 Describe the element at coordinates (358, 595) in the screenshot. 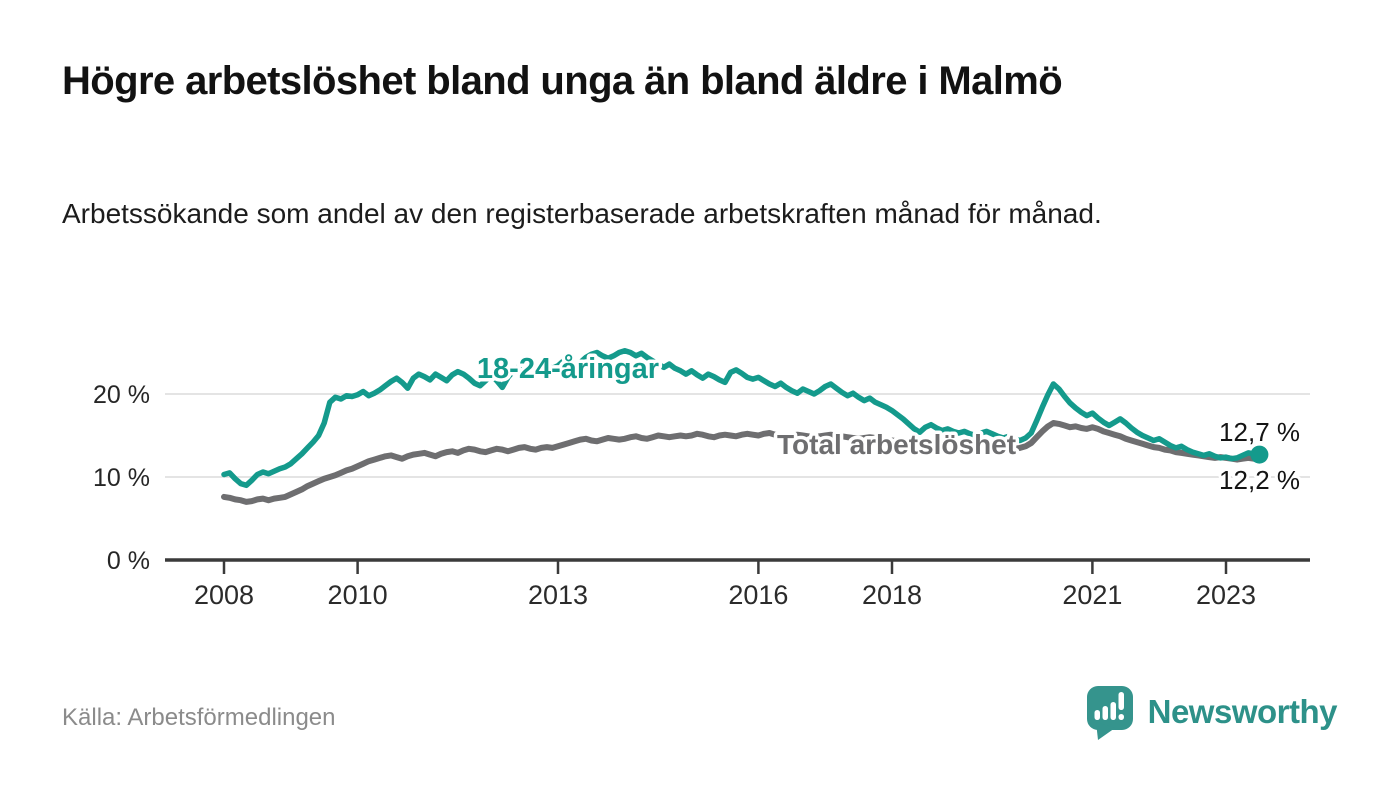

I see `x-axis-label: 2010` at that location.